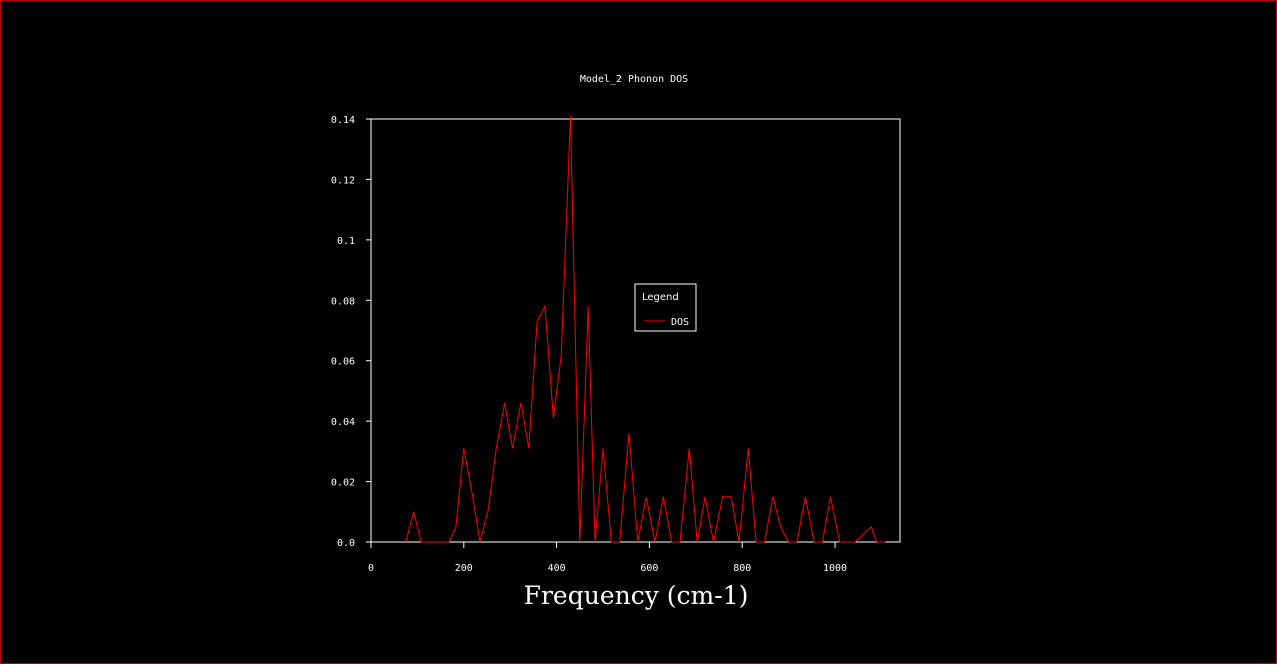 The width and height of the screenshot is (1277, 664). I want to click on y-tick-label: 0.1, so click(346, 241).